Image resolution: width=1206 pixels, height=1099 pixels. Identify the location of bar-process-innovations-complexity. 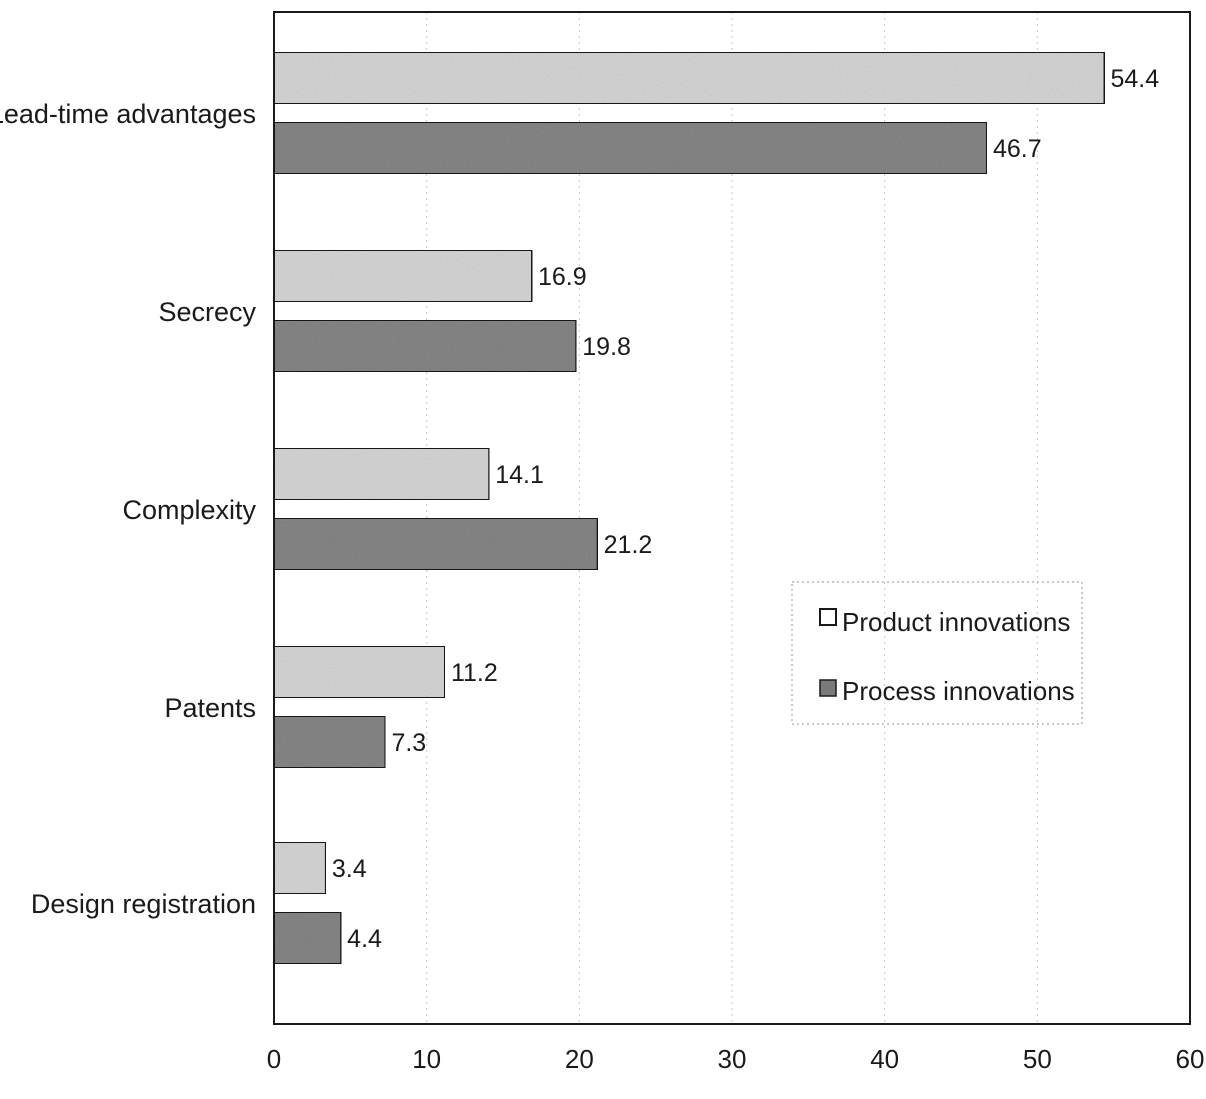
(436, 544).